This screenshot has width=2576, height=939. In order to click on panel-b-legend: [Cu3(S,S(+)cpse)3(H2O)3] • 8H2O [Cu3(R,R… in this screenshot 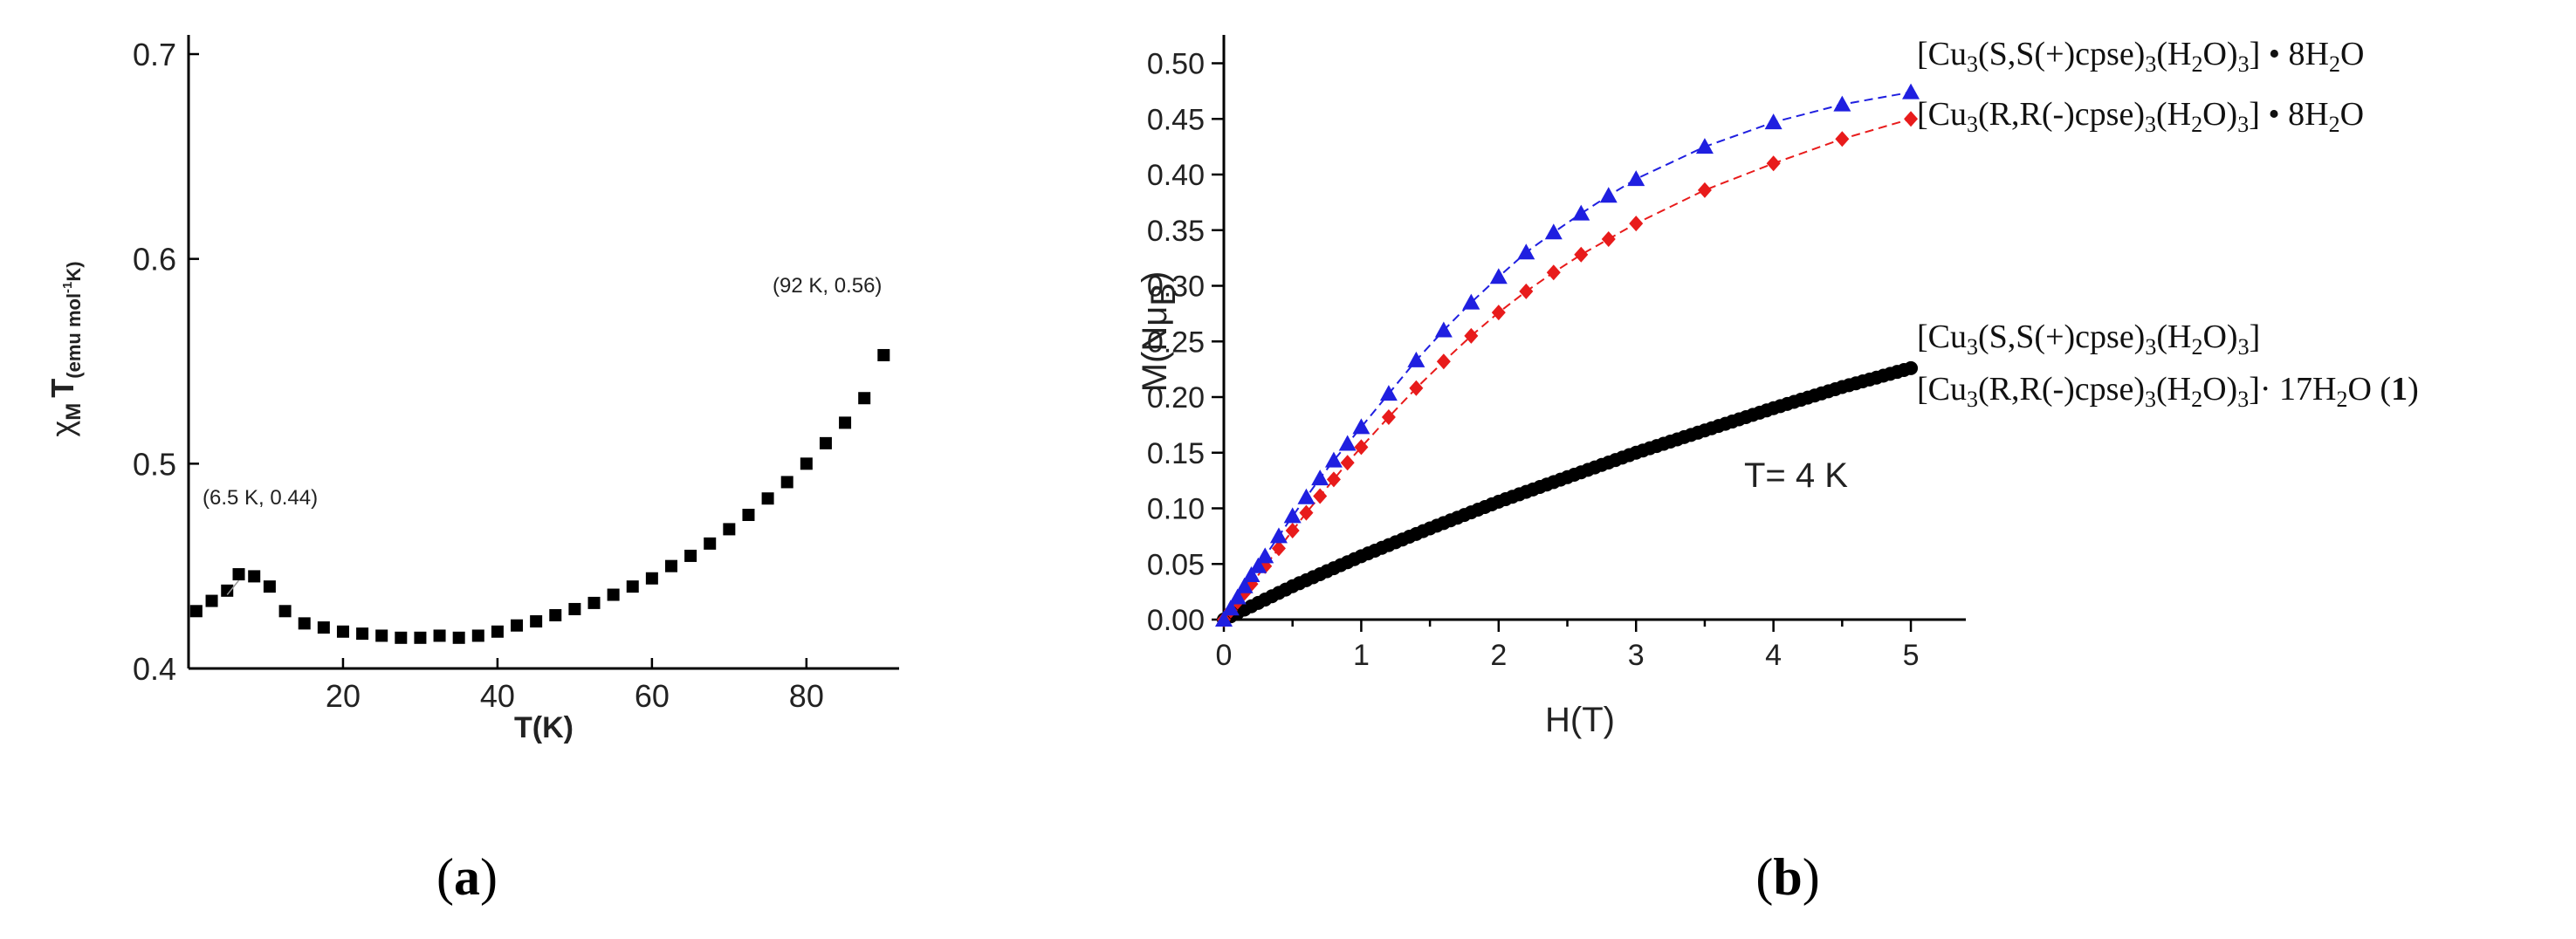, I will do `click(2168, 224)`.